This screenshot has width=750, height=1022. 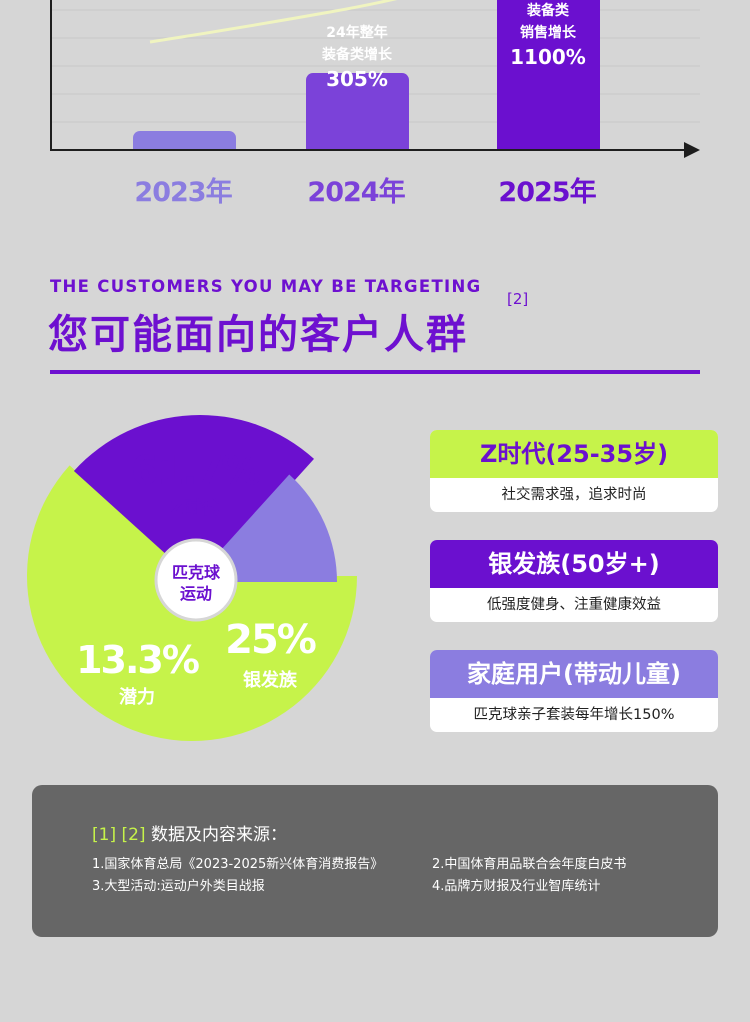 I want to click on bar-2024-annotation-line2: 装备类增长, so click(x=357, y=55).